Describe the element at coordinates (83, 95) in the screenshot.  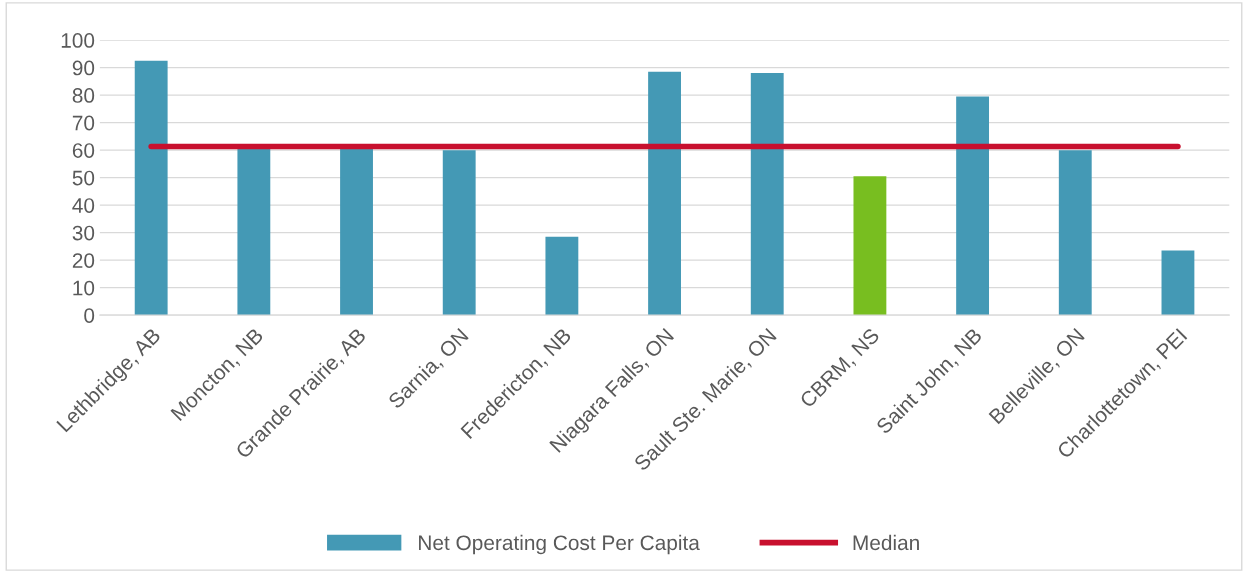
I see `y-tick-label: 80` at that location.